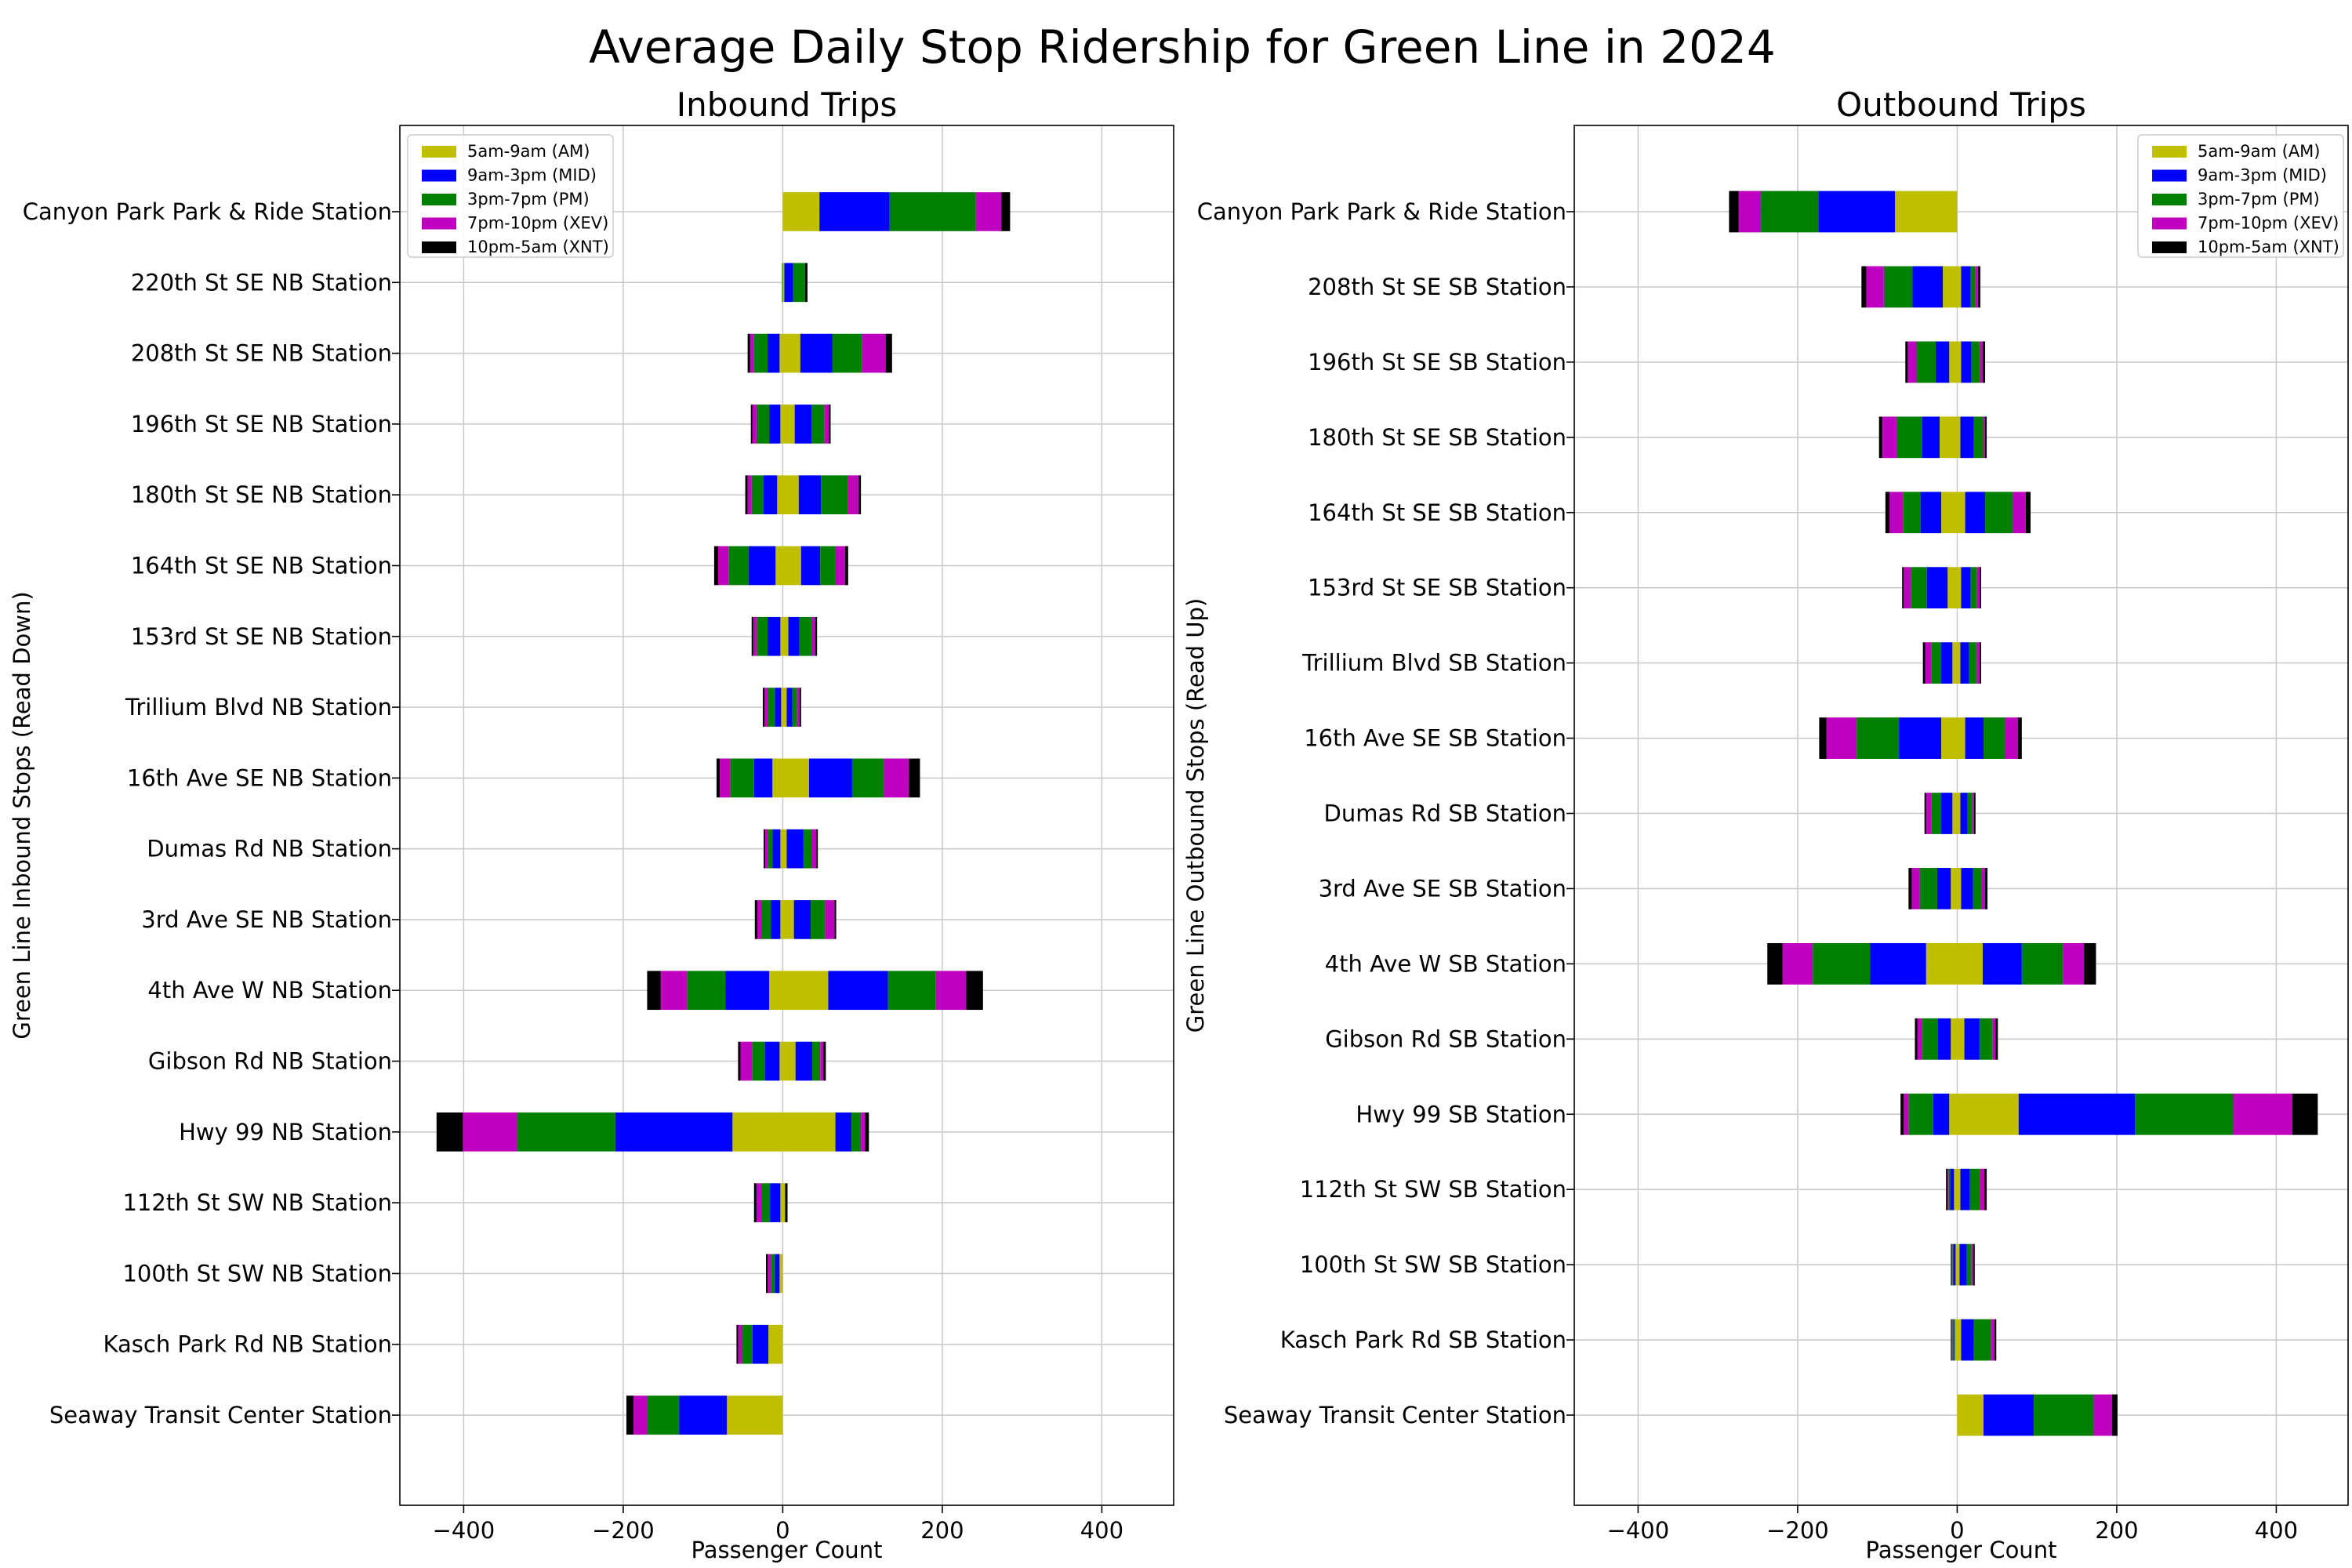 This screenshot has width=2352, height=1568. What do you see at coordinates (1437, 437) in the screenshot?
I see `y-tick-label: 180th St SE SB Station` at bounding box center [1437, 437].